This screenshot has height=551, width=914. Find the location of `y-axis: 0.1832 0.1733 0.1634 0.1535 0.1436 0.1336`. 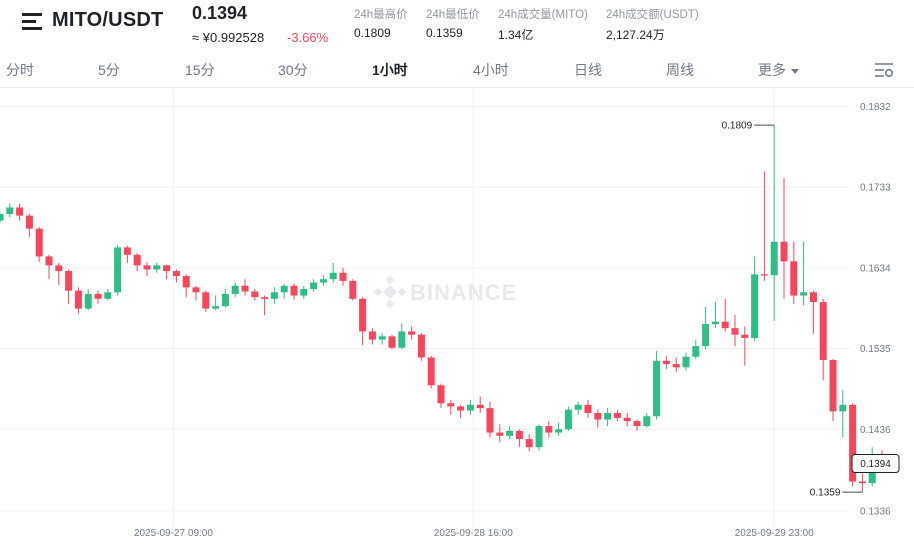

y-axis: 0.1832 0.1733 0.1634 0.1535 0.1436 0.1336 is located at coordinates (875, 310).